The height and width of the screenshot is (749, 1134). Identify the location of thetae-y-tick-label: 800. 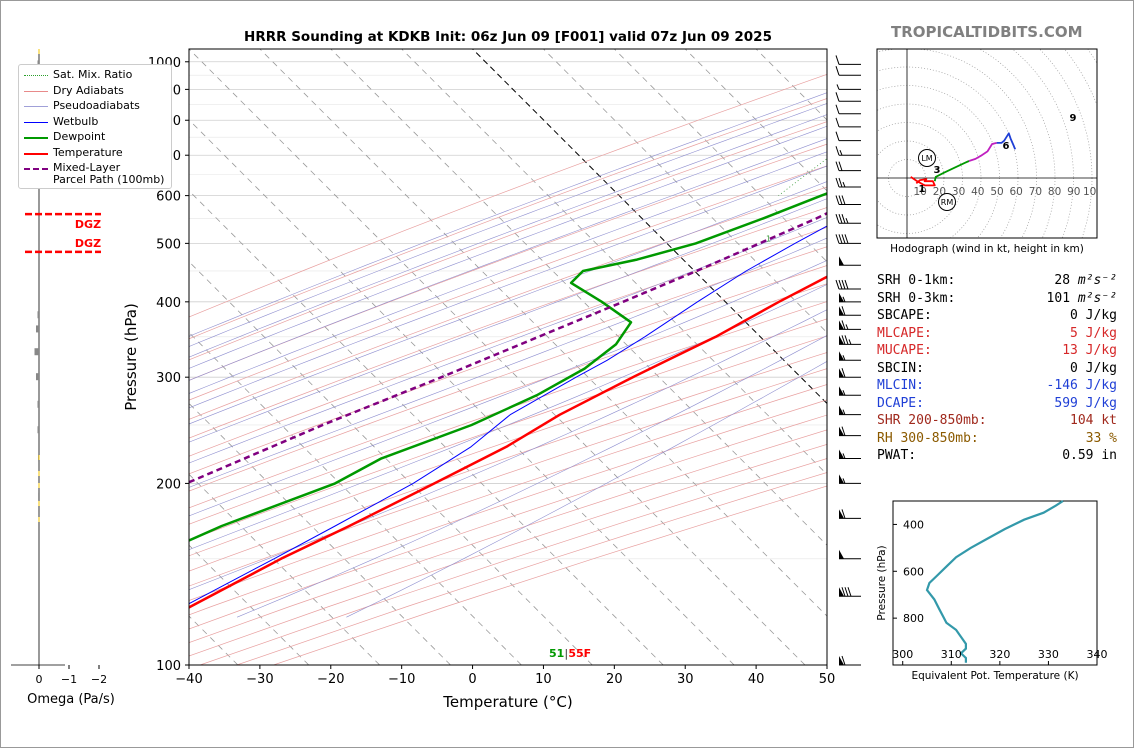
(913, 618).